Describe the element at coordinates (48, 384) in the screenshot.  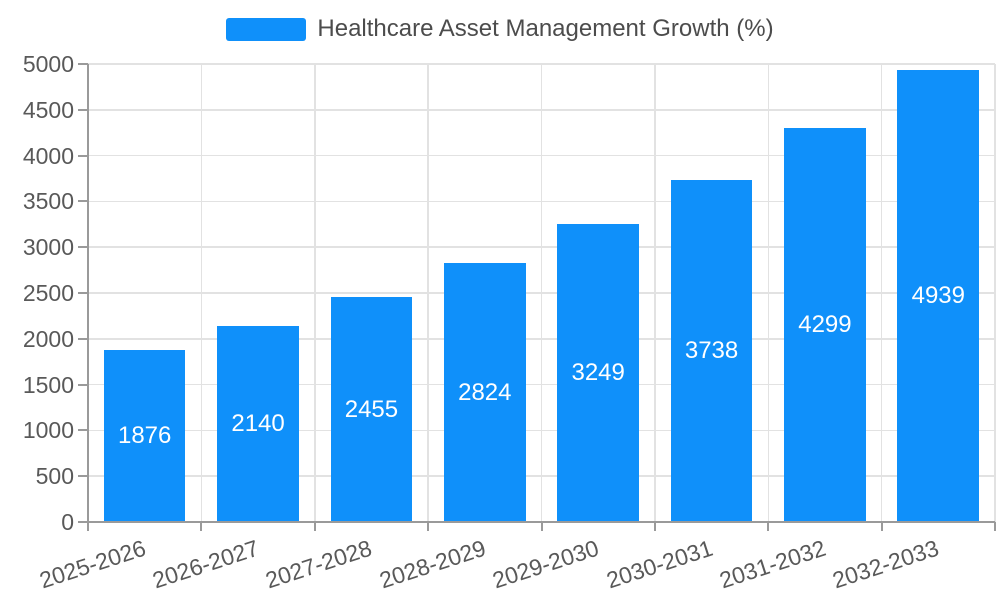
I see `y-axis-tick-label: 1500` at that location.